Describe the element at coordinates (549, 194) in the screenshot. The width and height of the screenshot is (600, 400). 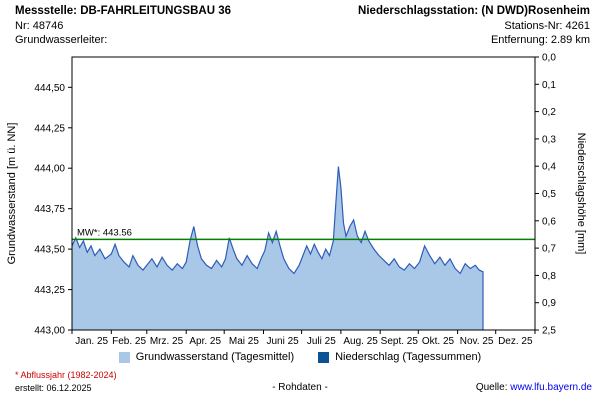
I see `right-axis-tick-label: 0,5` at that location.